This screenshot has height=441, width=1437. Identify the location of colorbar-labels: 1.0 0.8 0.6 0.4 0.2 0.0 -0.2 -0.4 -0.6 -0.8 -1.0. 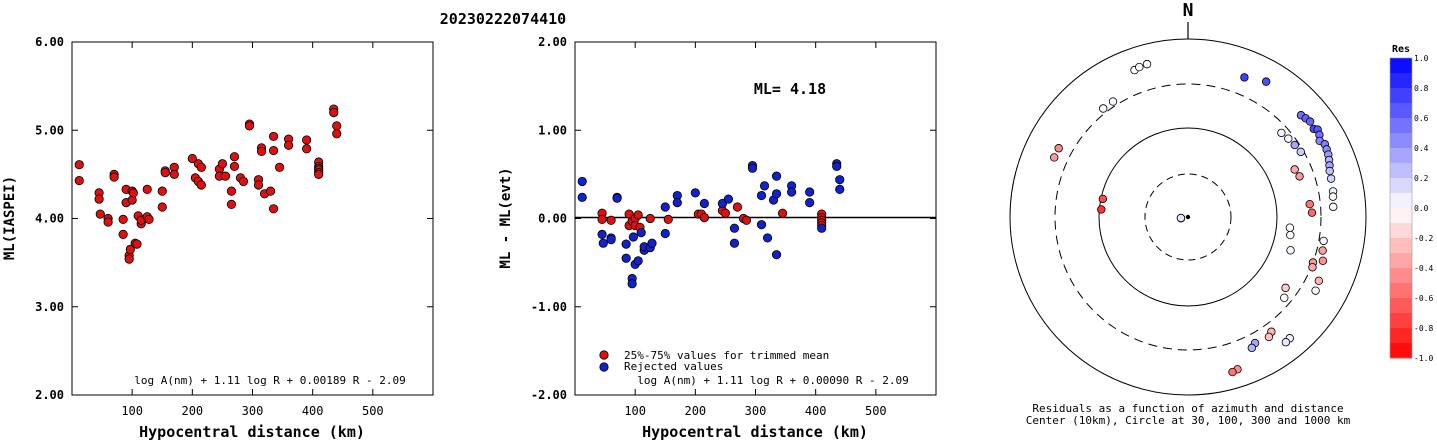
(1423, 208).